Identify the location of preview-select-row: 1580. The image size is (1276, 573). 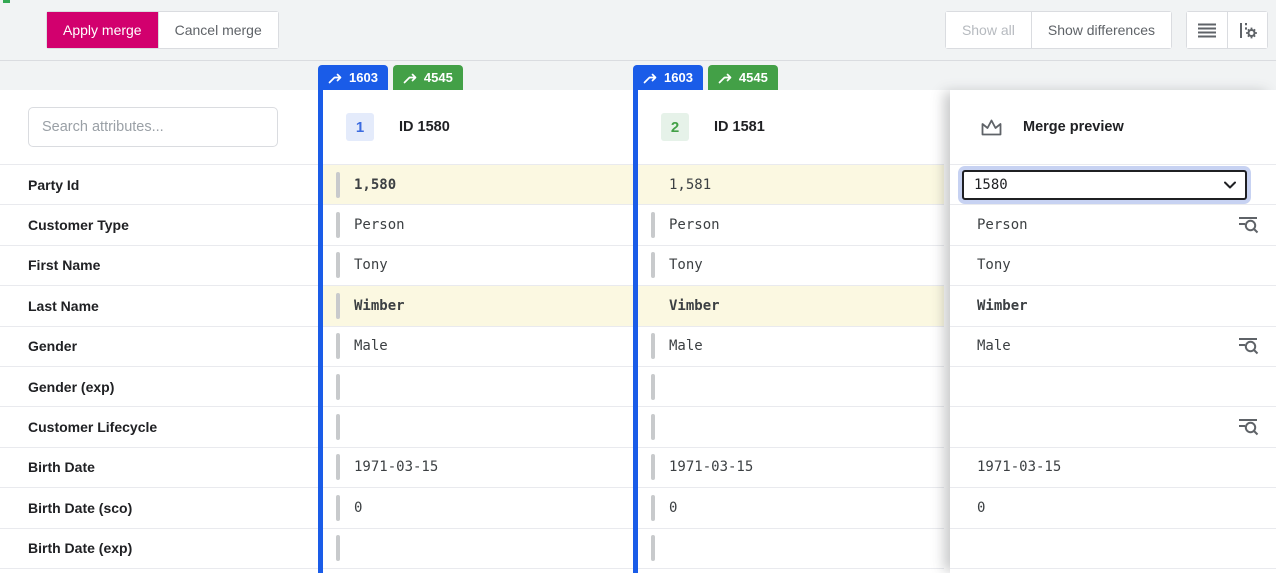
(1113, 184).